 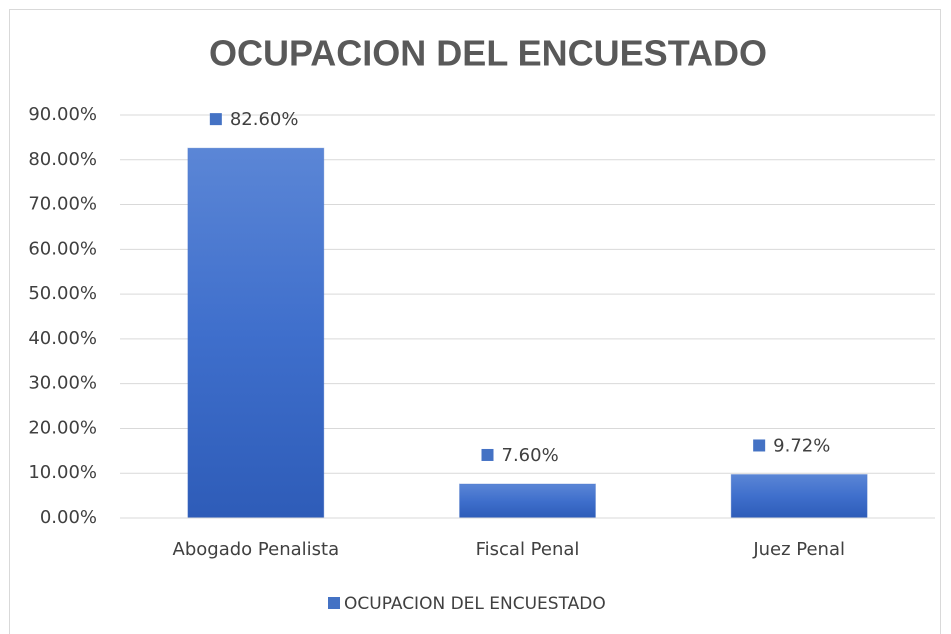 I want to click on y-tick-label: 20.00%, so click(x=62, y=427).